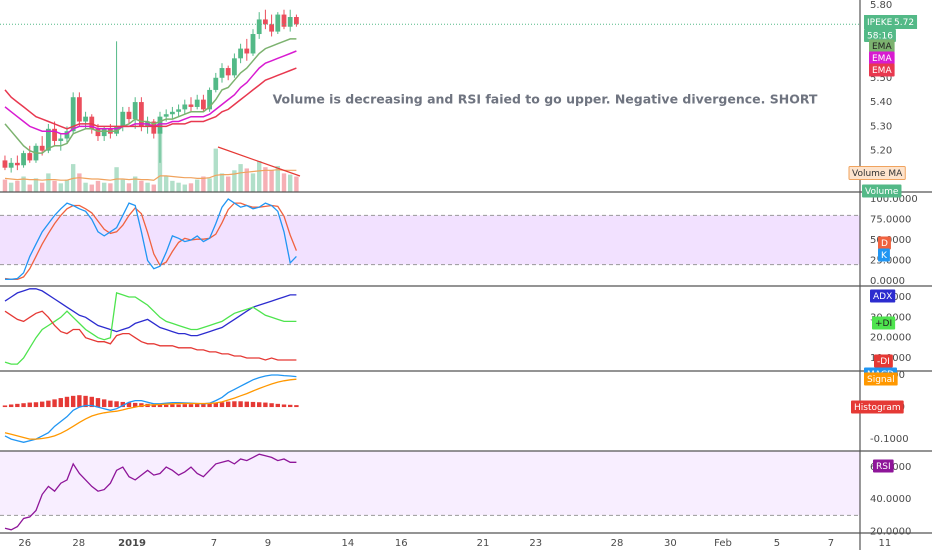  I want to click on series-tag: +DI, so click(883, 324).